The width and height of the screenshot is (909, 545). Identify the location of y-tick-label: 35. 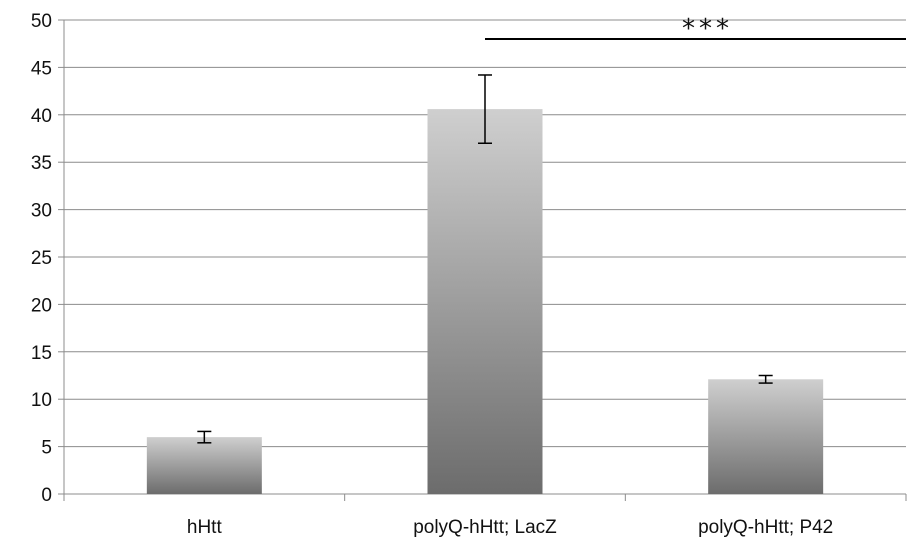
(41, 163).